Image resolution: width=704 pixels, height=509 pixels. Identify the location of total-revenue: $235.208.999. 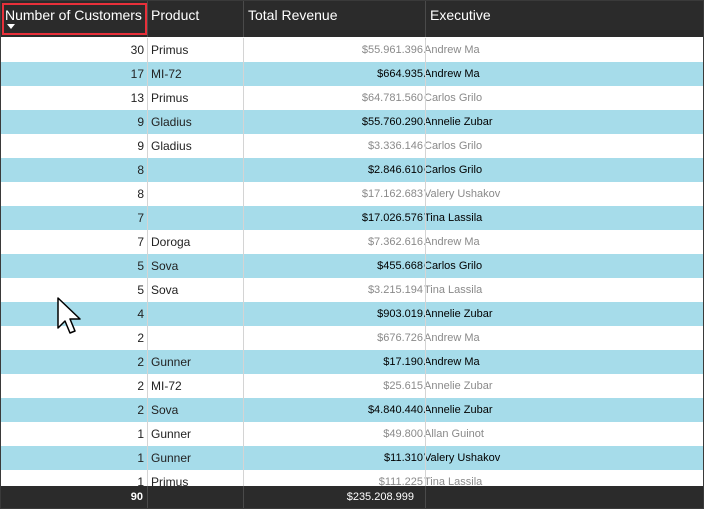
(380, 497).